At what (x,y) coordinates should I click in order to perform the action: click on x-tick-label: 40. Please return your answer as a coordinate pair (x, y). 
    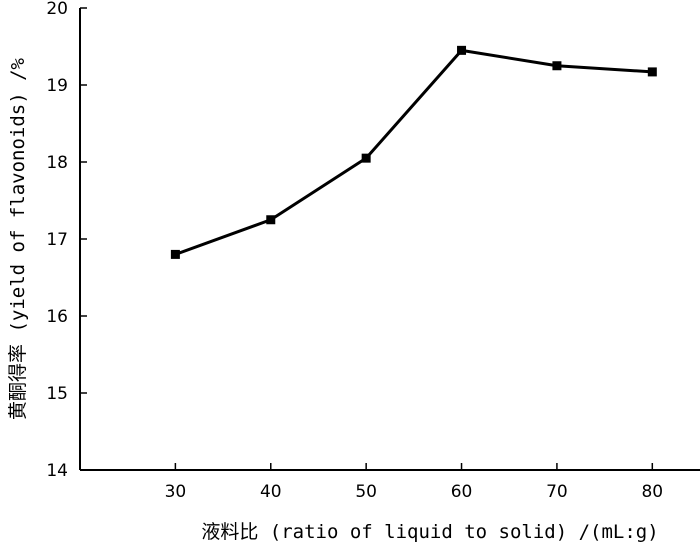
    Looking at the image, I should click on (271, 492).